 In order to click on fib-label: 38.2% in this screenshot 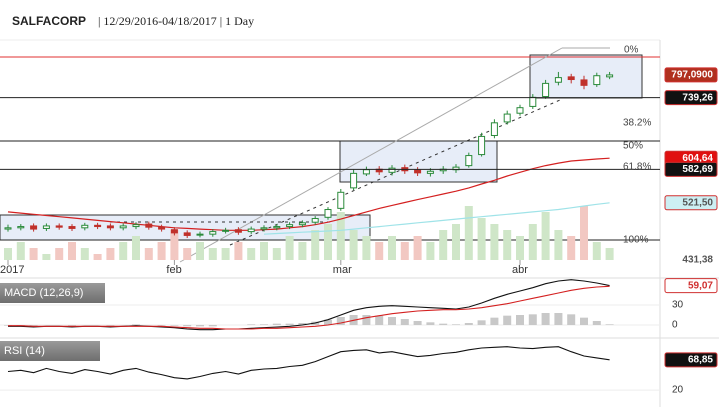, I will do `click(637, 123)`.